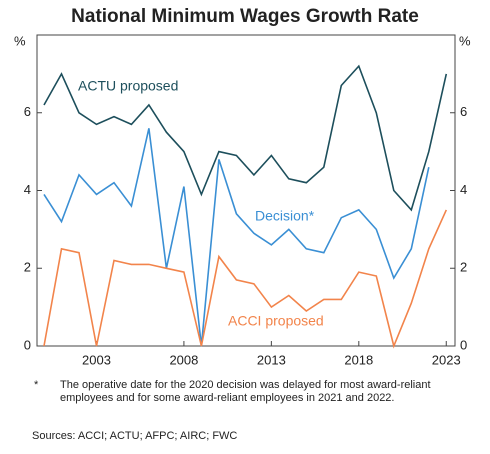 This screenshot has height=454, width=490. I want to click on y-unit: %, so click(20, 40).